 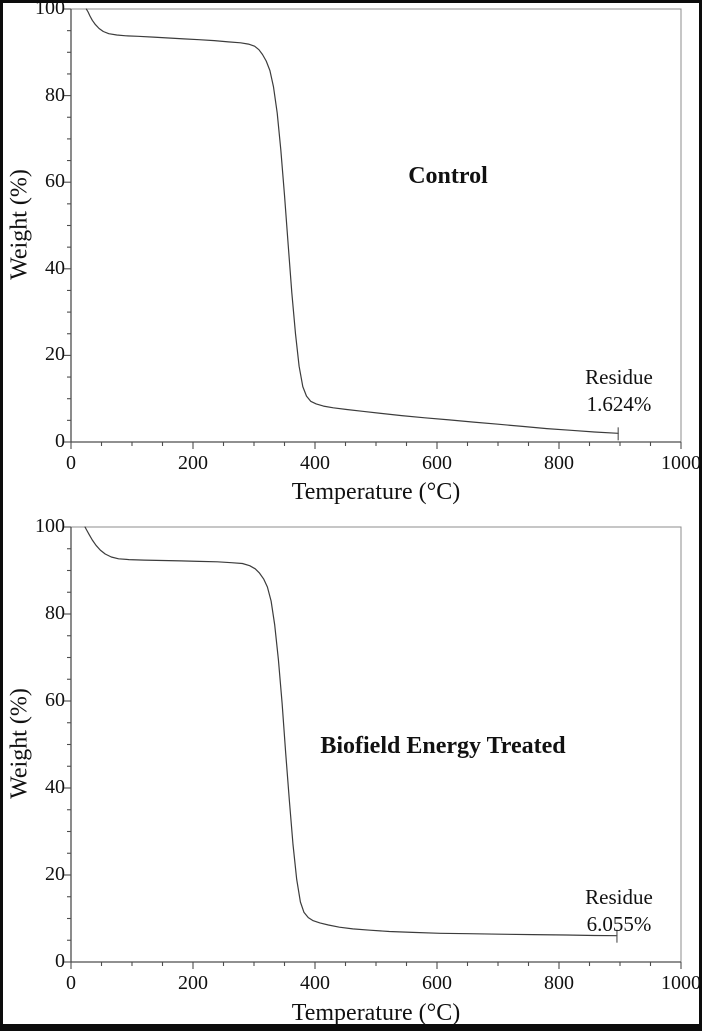 What do you see at coordinates (619, 391) in the screenshot?
I see `residue-note-control: Residue 1.624%` at bounding box center [619, 391].